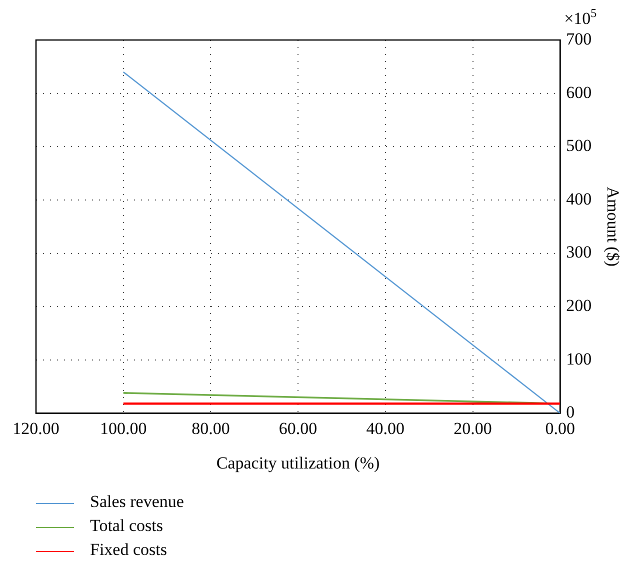  I want to click on y-tick-label: 400, so click(579, 198).